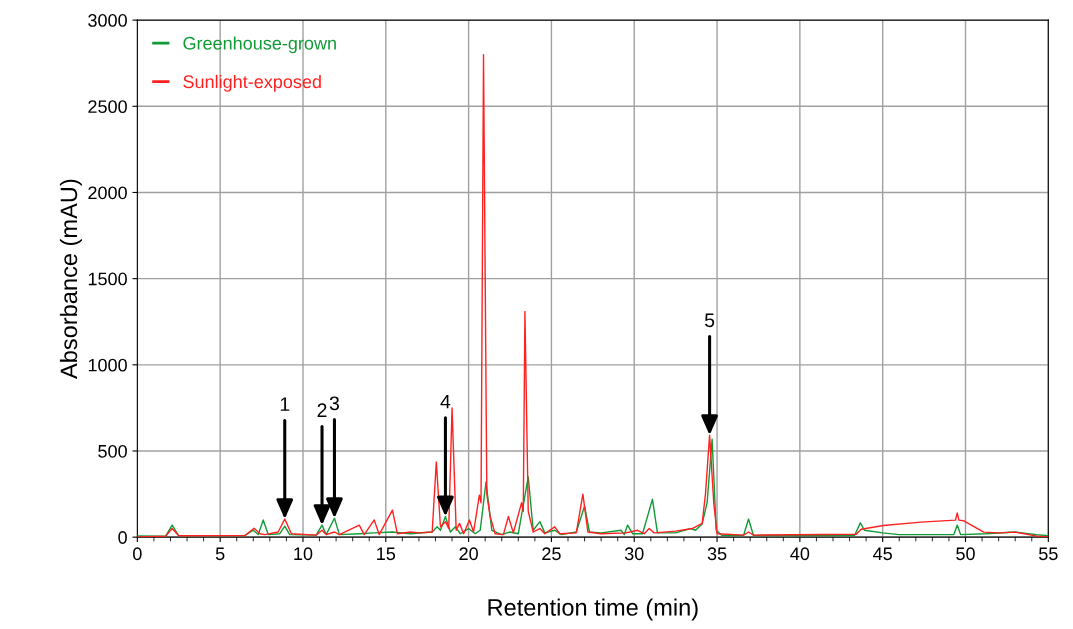  I want to click on y-tick-label: 500, so click(112, 451).